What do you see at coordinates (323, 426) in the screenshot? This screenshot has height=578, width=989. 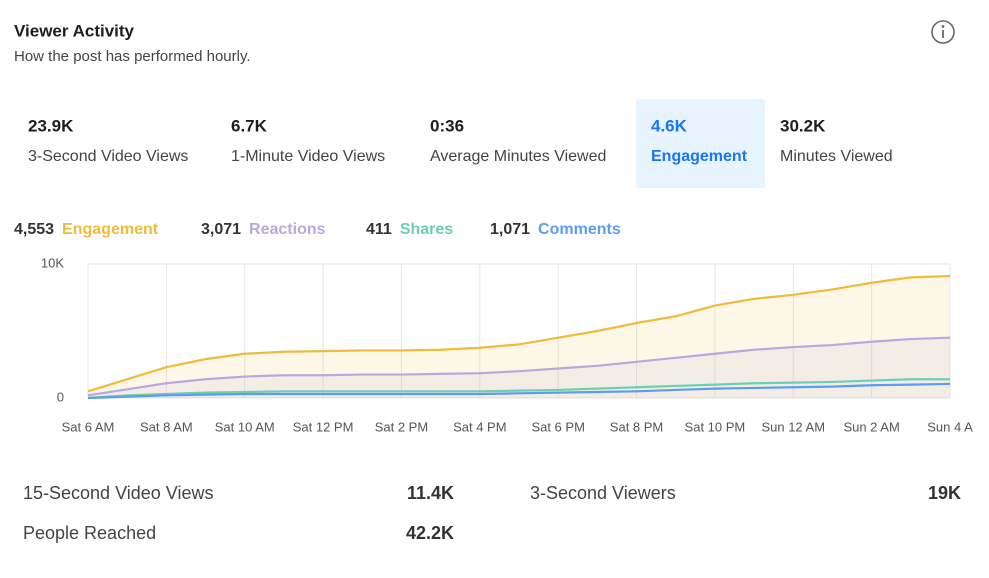 I see `x-tick-label: Sat 12 PM` at bounding box center [323, 426].